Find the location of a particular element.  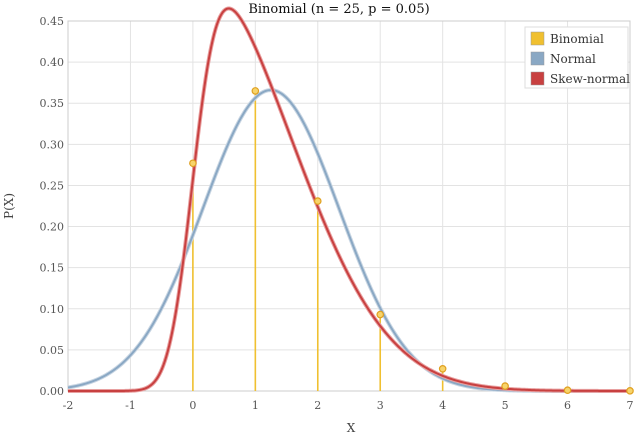

x-tick-label: -1 is located at coordinates (130, 405).